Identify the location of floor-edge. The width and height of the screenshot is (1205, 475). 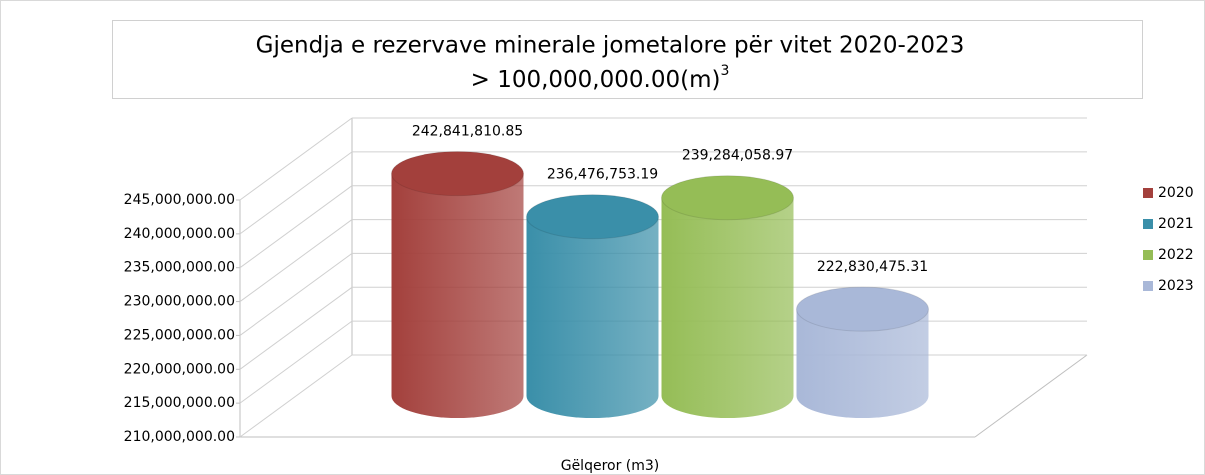
(1031, 396).